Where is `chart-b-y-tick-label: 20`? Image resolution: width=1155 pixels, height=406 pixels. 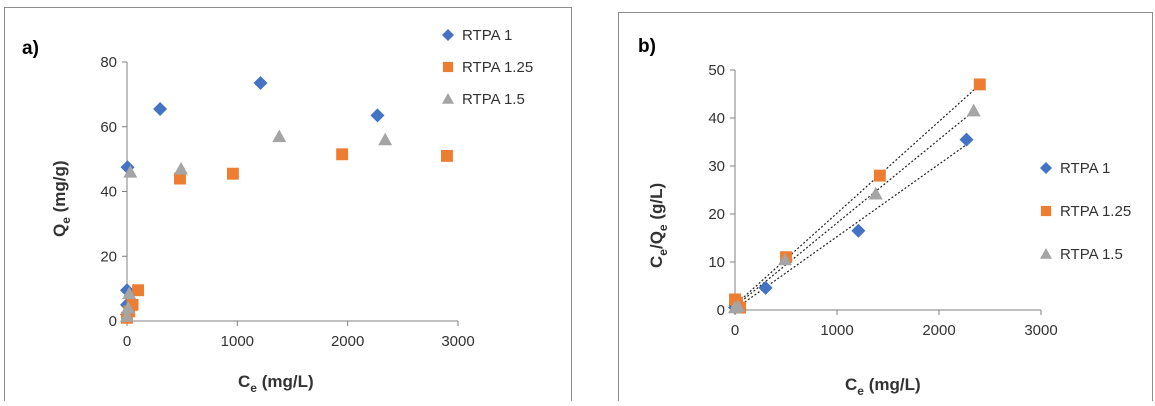 chart-b-y-tick-label: 20 is located at coordinates (716, 214).